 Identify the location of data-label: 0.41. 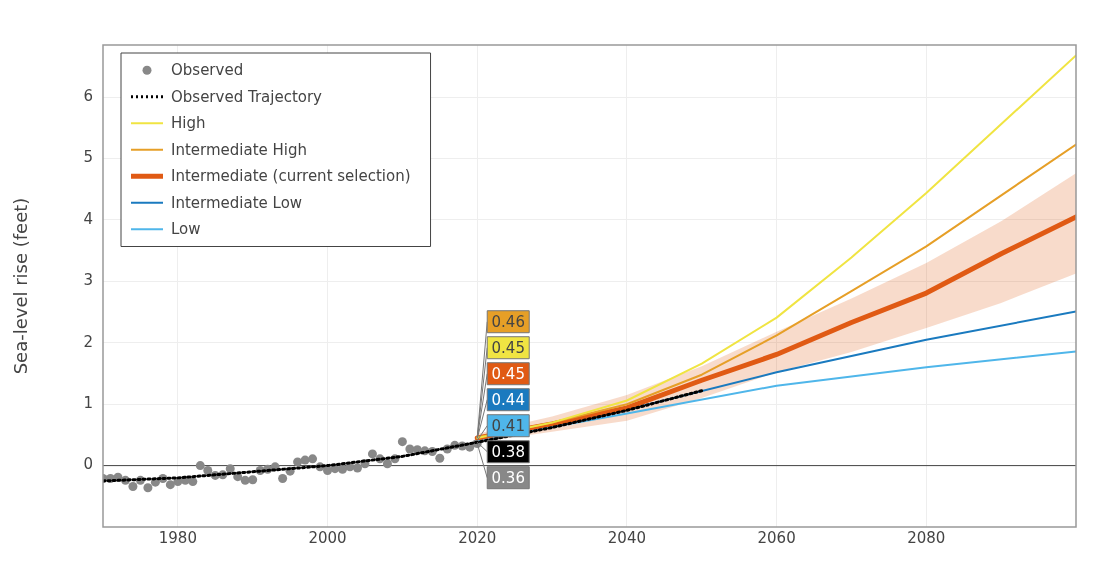
(508, 425).